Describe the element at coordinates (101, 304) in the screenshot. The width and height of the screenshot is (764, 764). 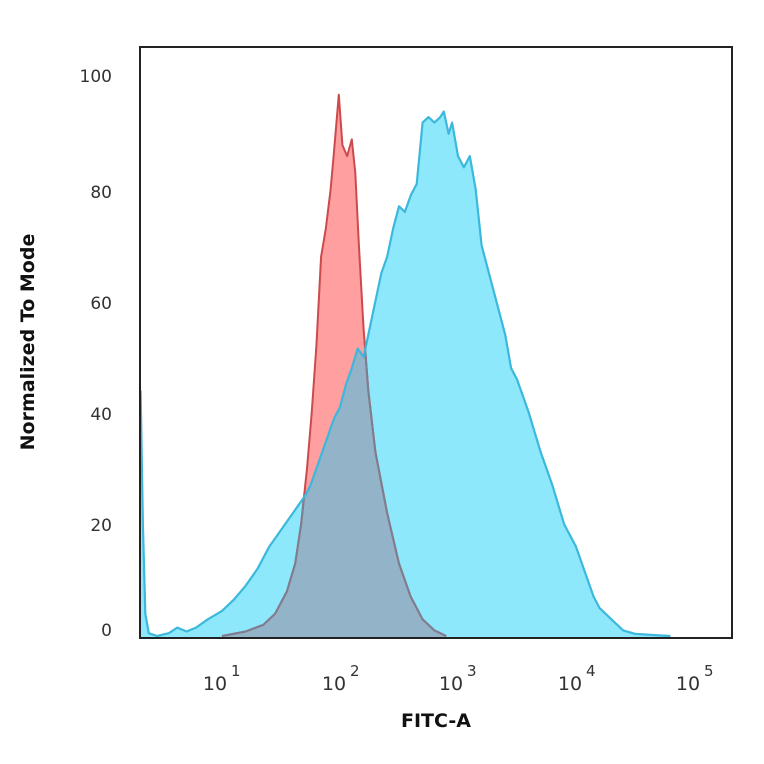
I see `y-tick-label: 60` at that location.